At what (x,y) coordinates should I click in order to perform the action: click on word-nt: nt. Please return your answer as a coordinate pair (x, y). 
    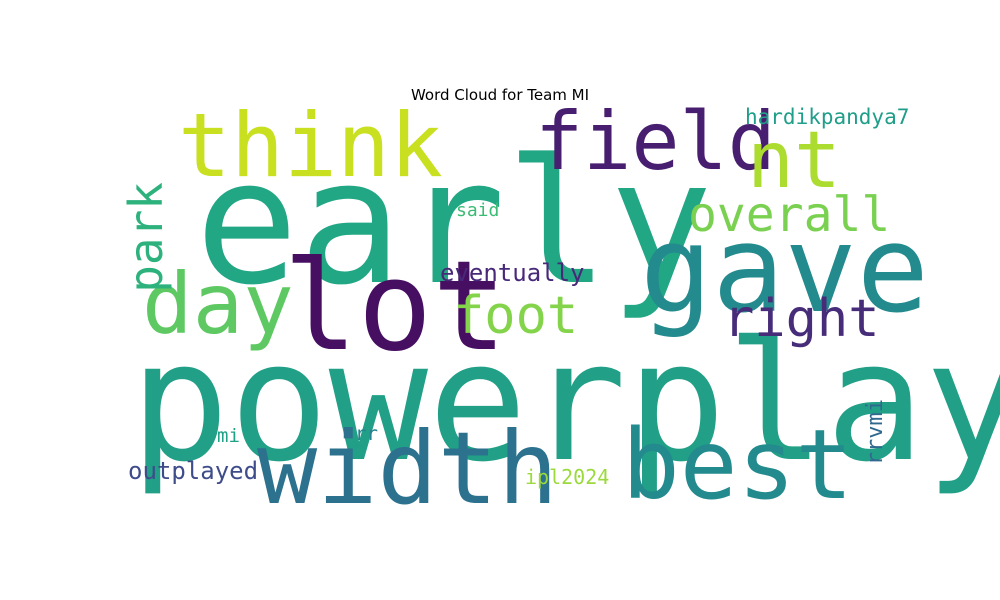
    Looking at the image, I should click on (794, 161).